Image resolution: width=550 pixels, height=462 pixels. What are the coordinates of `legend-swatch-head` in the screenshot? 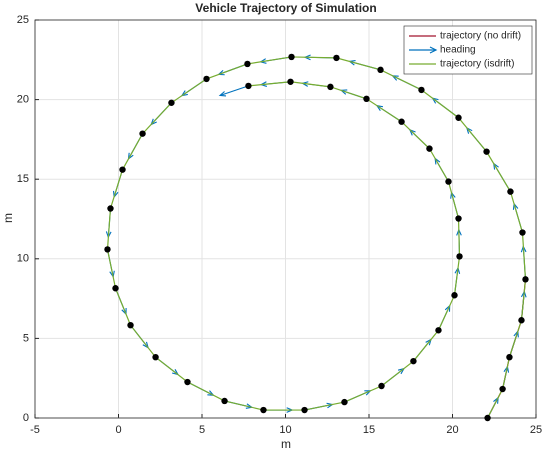 It's located at (433, 50).